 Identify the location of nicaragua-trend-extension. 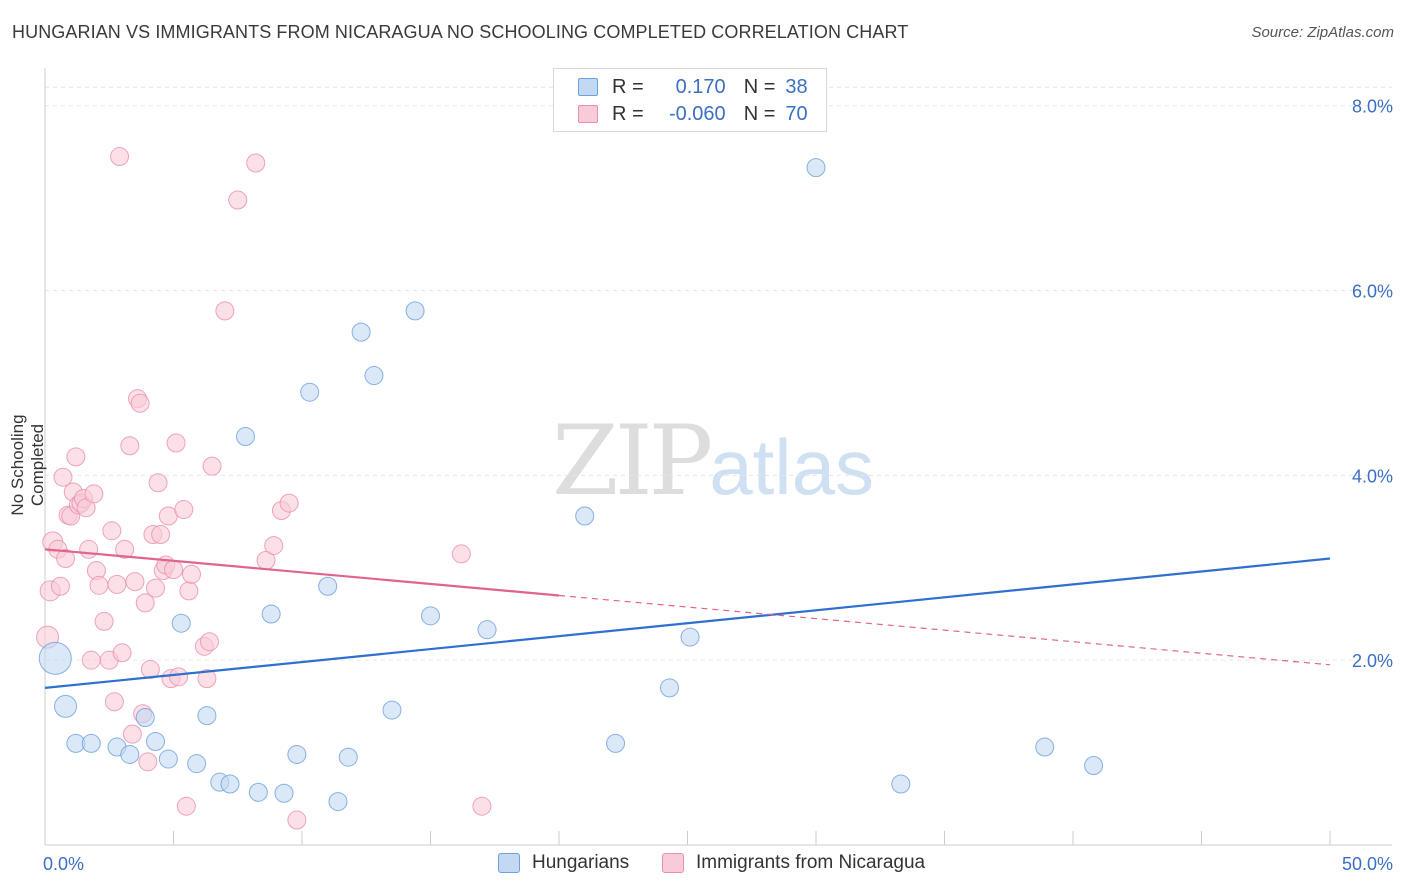
(944, 630).